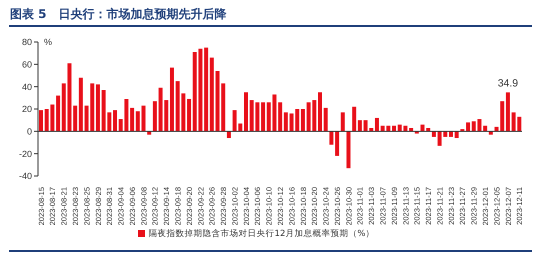 This screenshot has width=550, height=279. I want to click on y-tick-label: 20, so click(27, 109).